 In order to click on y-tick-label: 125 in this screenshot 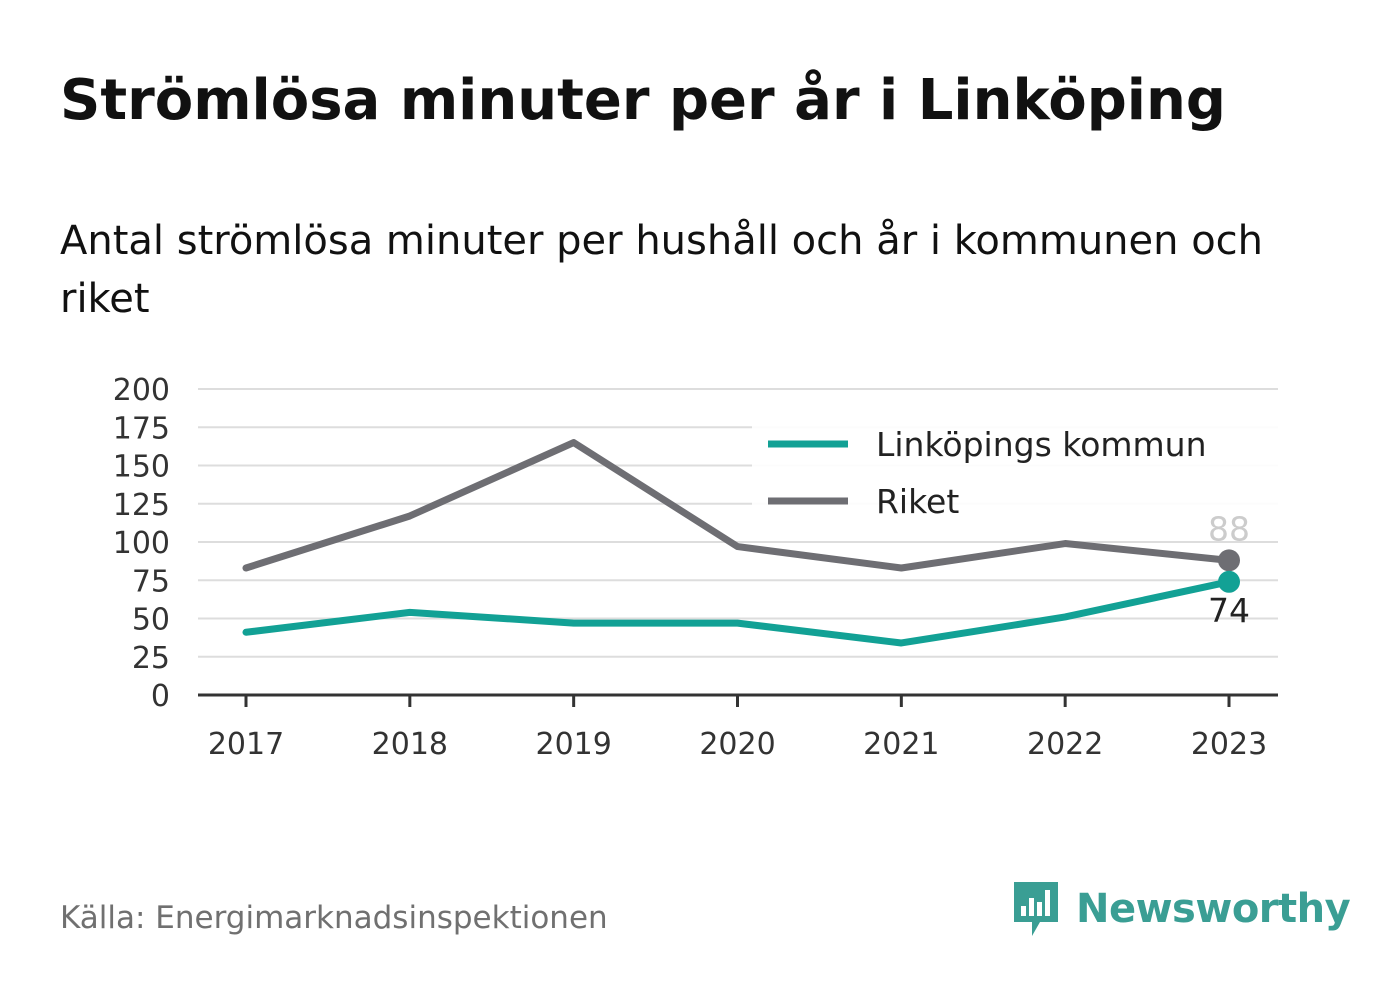, I will do `click(141, 505)`.